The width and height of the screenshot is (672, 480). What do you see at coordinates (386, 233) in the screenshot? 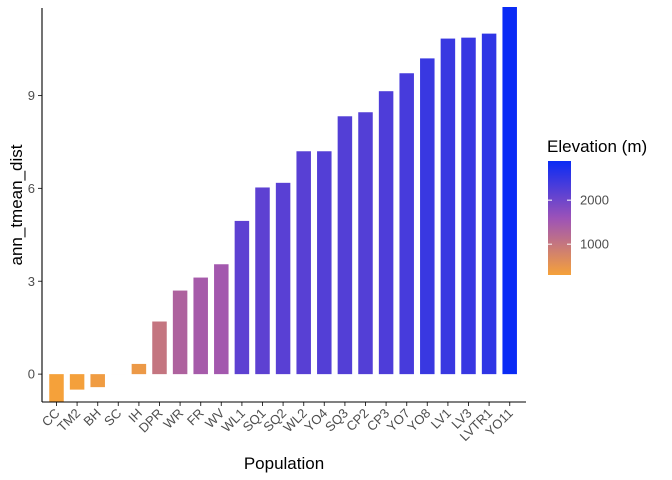
I see `bar-cp3` at bounding box center [386, 233].